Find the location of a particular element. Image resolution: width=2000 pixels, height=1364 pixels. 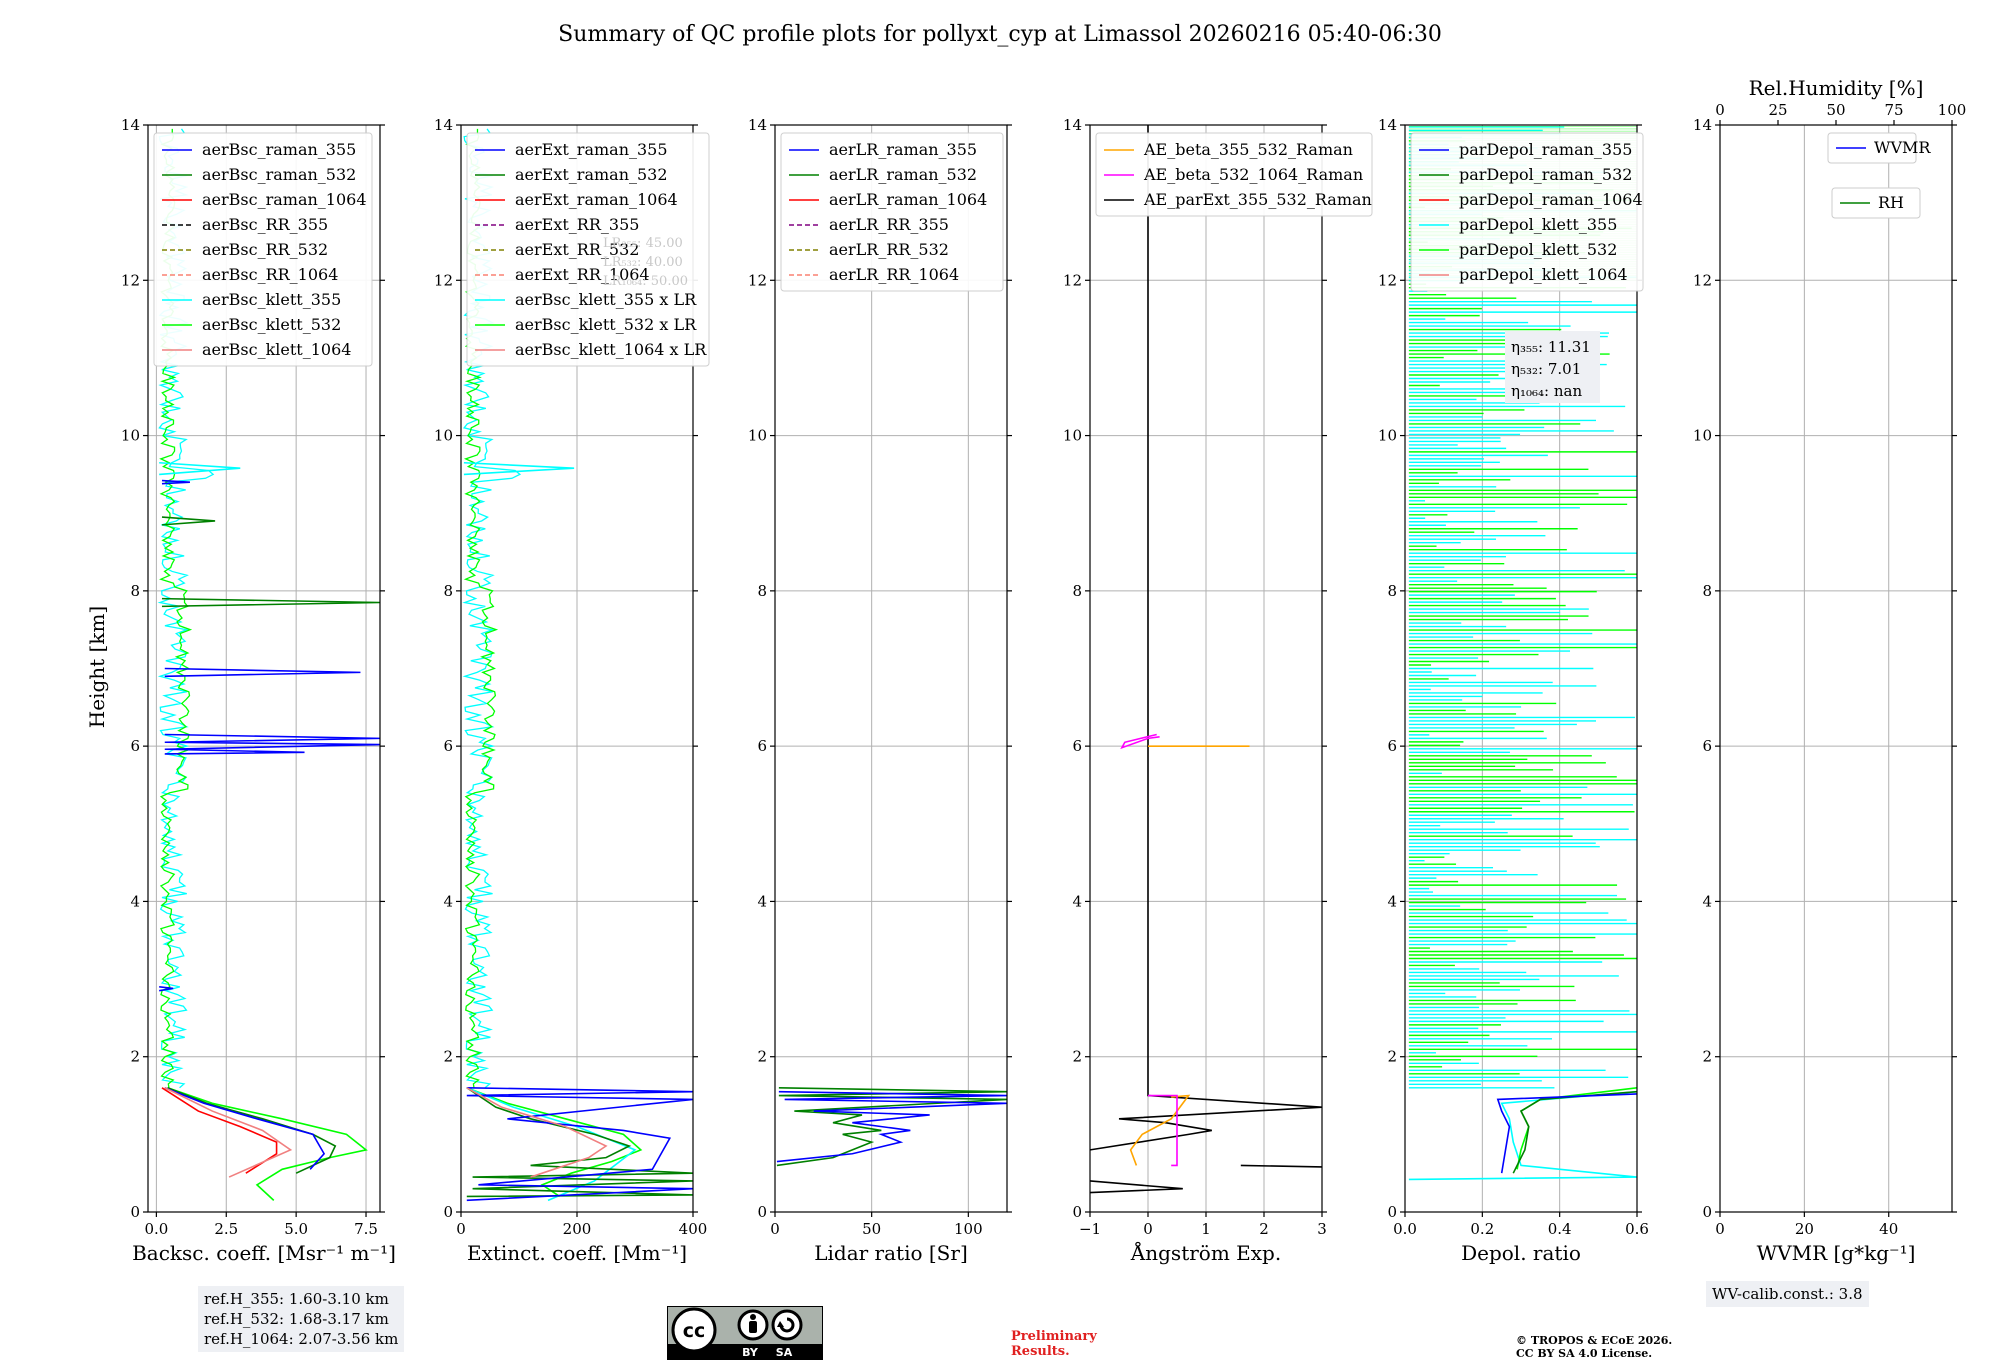

lidar-ratio-note: LR₃₅₅: 45.00 is located at coordinates (643, 243).